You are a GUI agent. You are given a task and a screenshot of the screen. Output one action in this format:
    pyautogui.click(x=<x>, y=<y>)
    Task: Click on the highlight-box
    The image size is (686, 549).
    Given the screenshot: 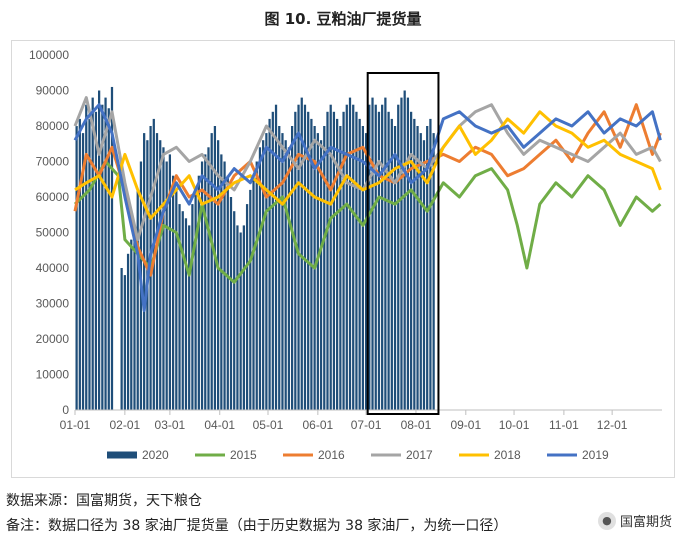 What is the action you would take?
    pyautogui.click(x=403, y=243)
    